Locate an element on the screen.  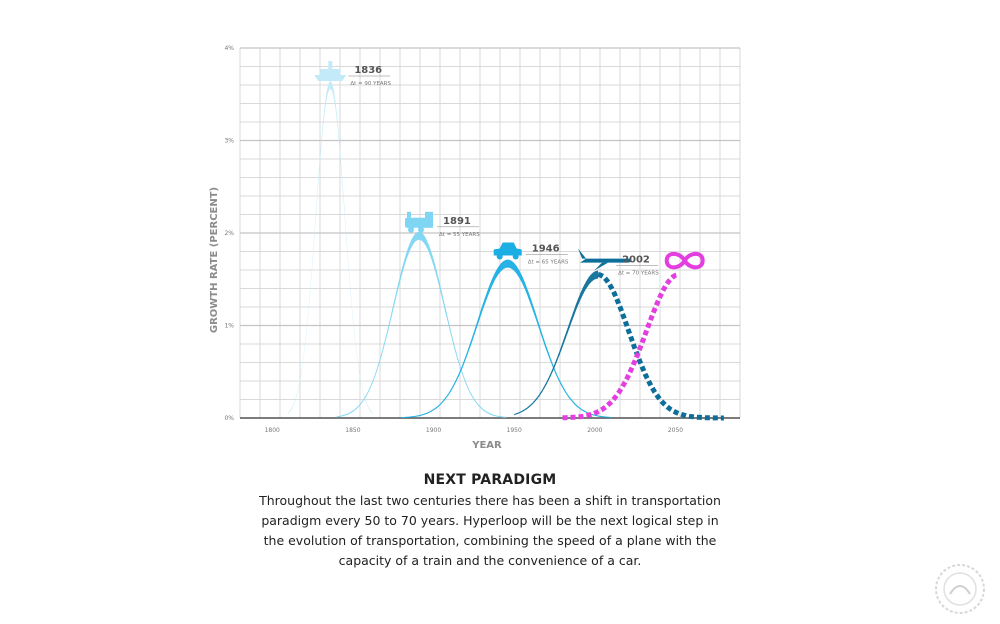
loco-chimney is located at coordinates (409, 214).